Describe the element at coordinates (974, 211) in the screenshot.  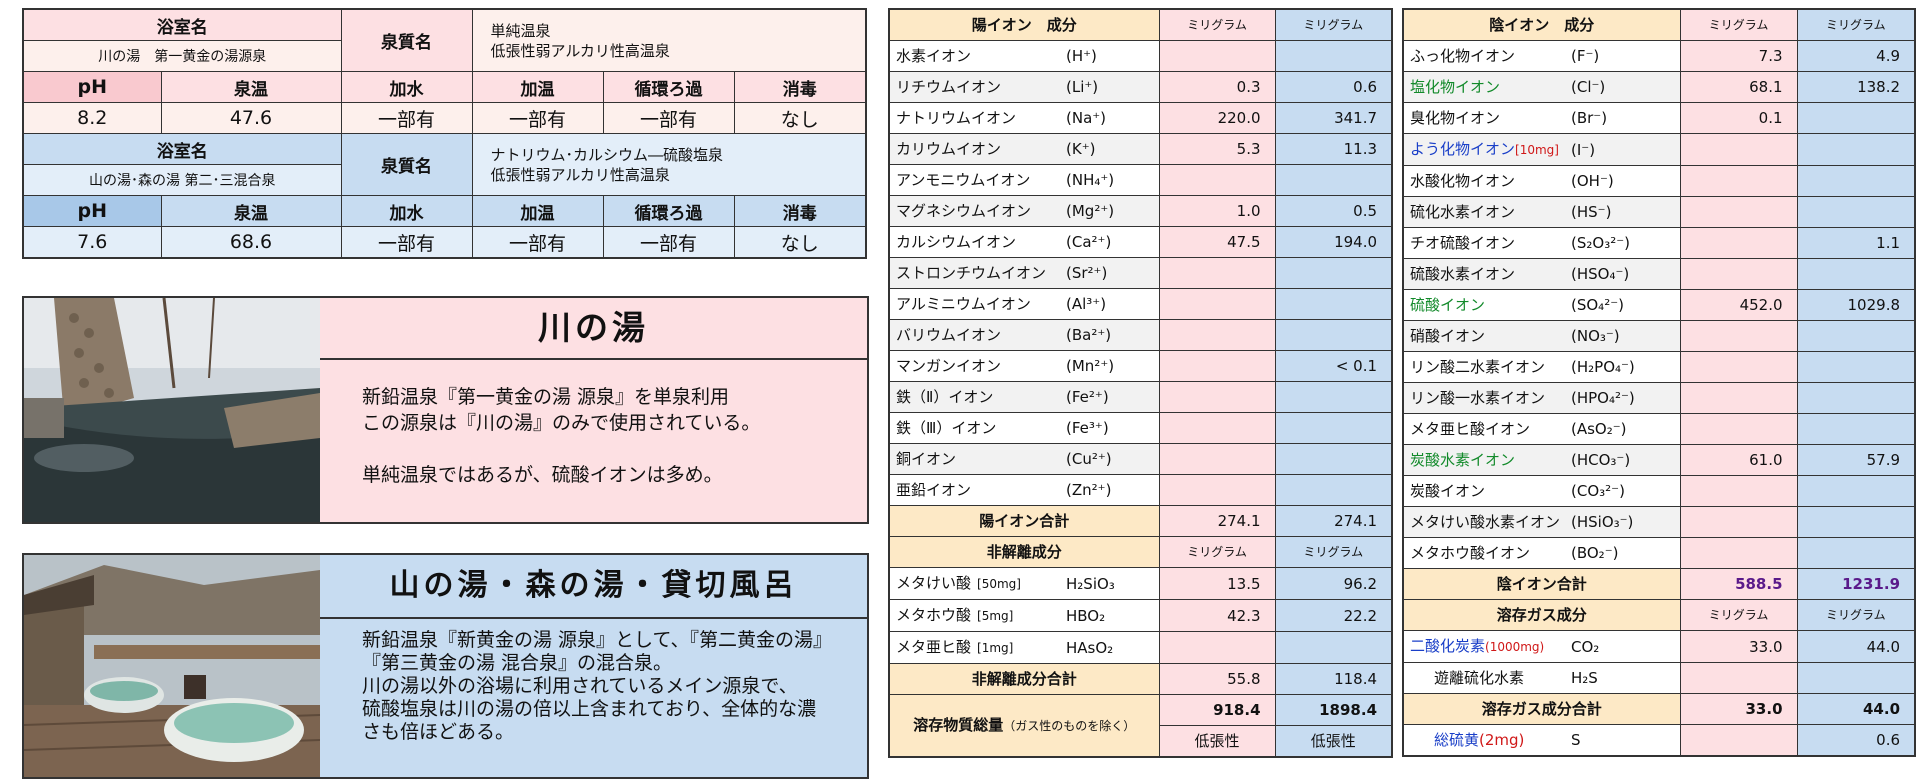
I see `cation-name: マグネシウムイオン` at that location.